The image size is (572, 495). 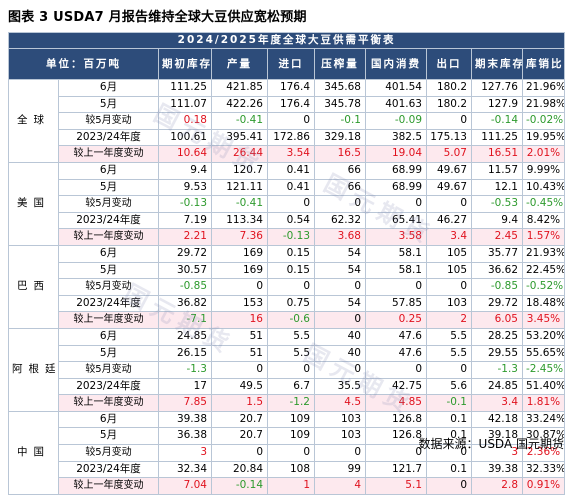 What do you see at coordinates (543, 64) in the screenshot?
I see `col-header: 库销比` at bounding box center [543, 64].